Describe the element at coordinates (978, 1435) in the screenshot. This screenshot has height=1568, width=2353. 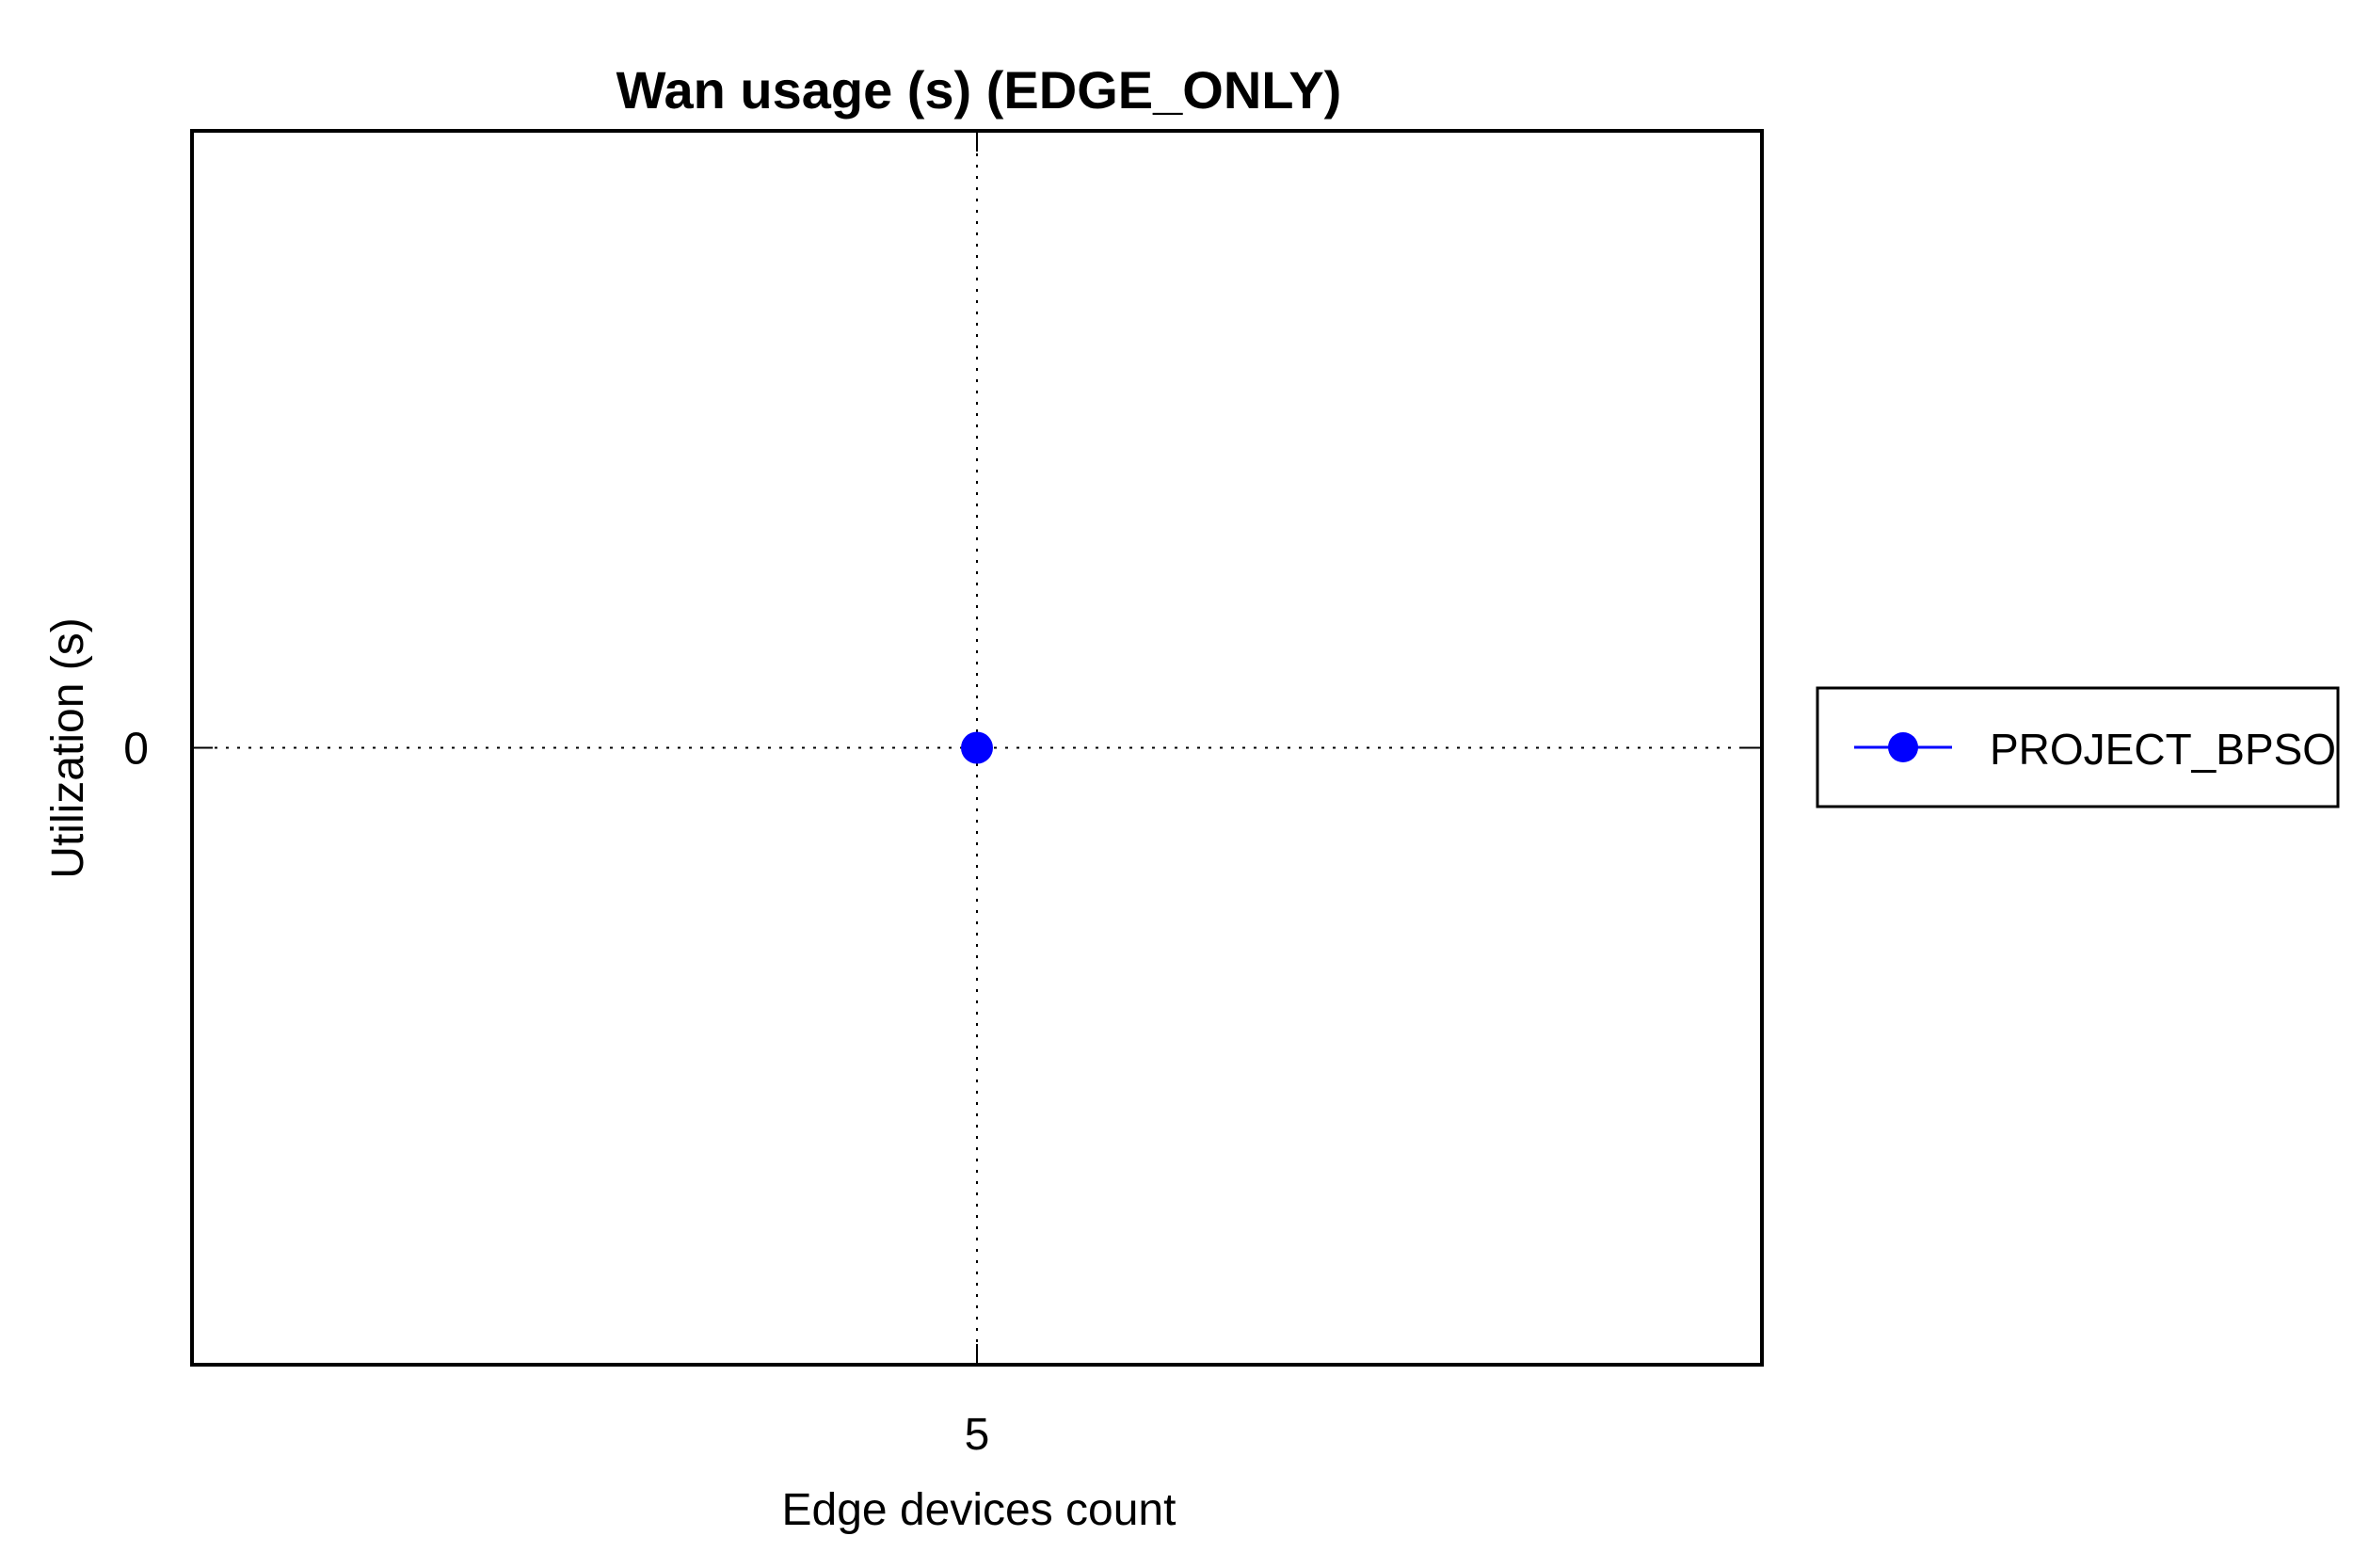
I see `x-tick-label: 5` at that location.